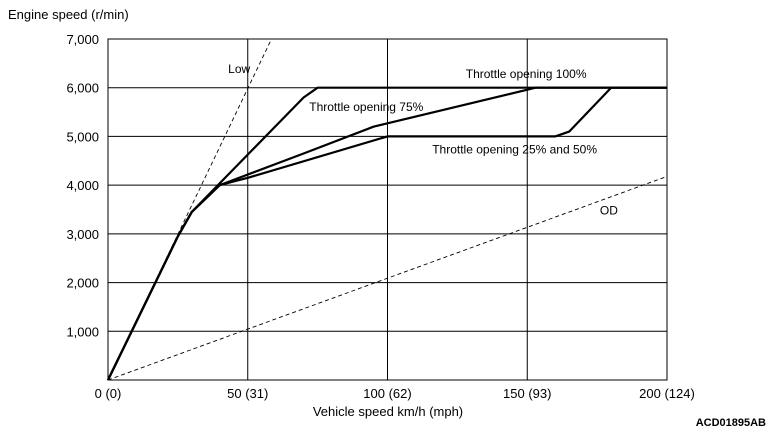 The width and height of the screenshot is (774, 434). What do you see at coordinates (82, 185) in the screenshot?
I see `y-tick-label: 4,000` at bounding box center [82, 185].